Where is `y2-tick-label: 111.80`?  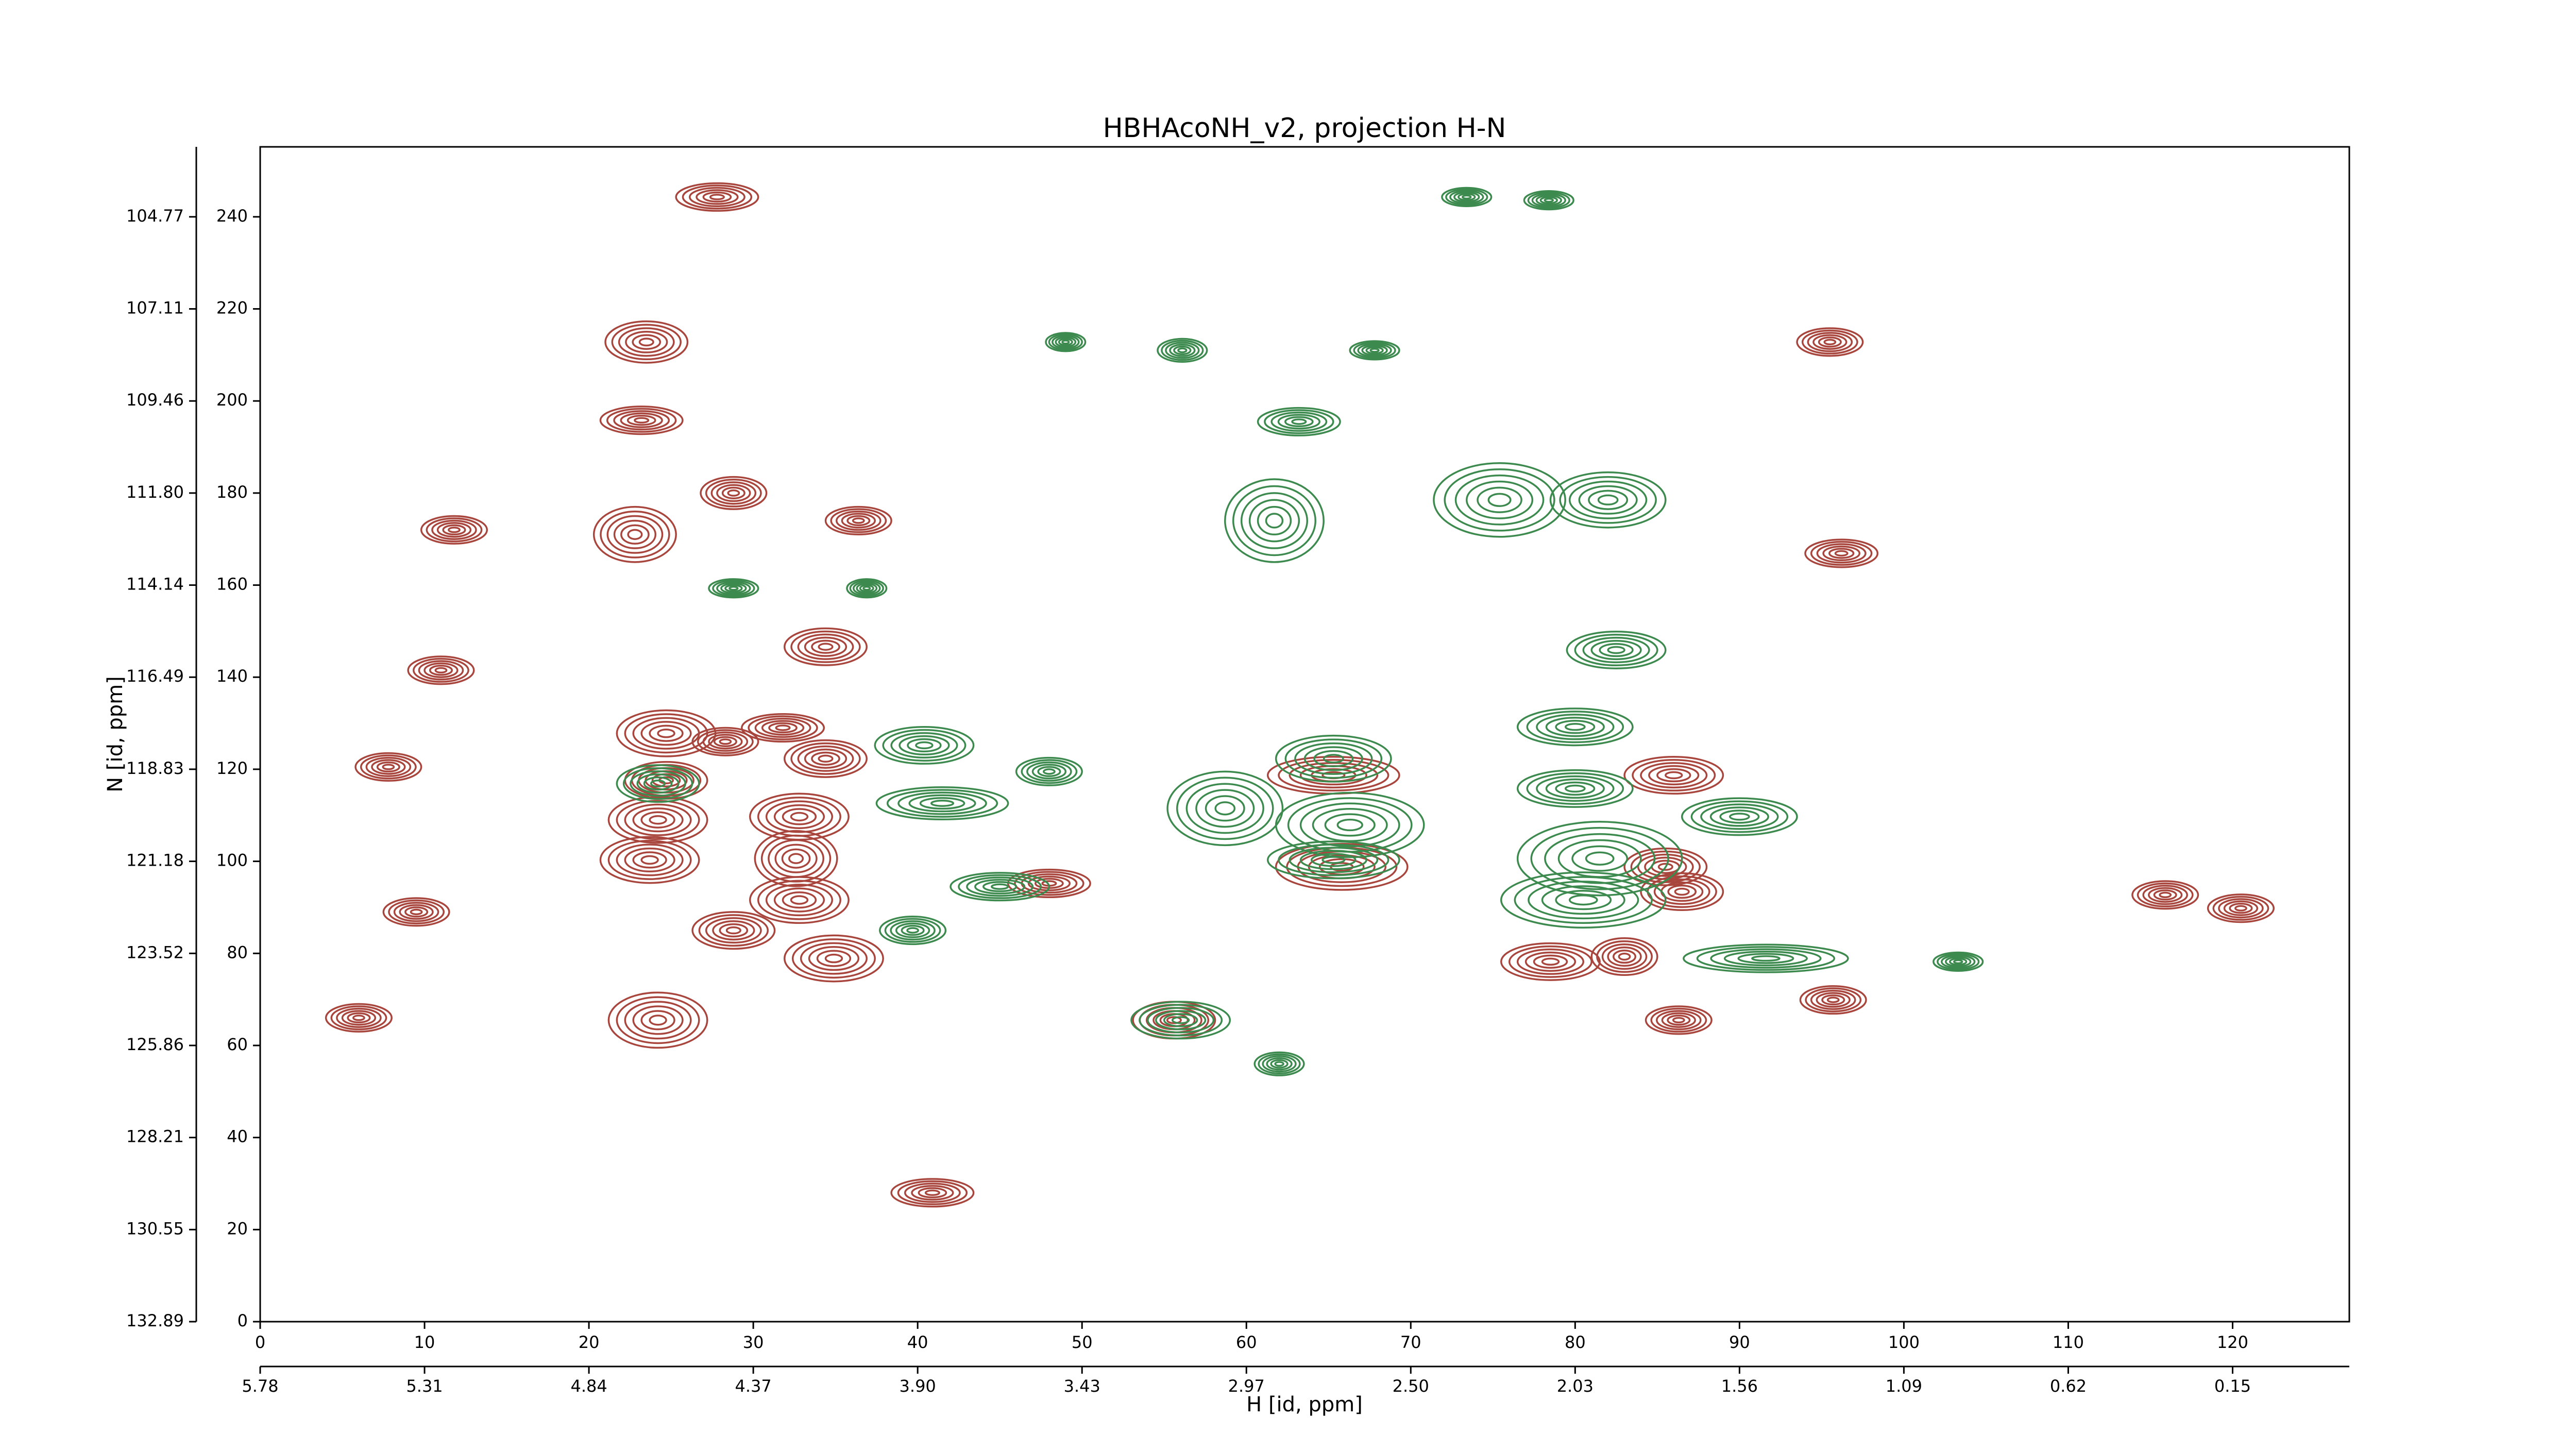 y2-tick-label: 111.80 is located at coordinates (155, 492).